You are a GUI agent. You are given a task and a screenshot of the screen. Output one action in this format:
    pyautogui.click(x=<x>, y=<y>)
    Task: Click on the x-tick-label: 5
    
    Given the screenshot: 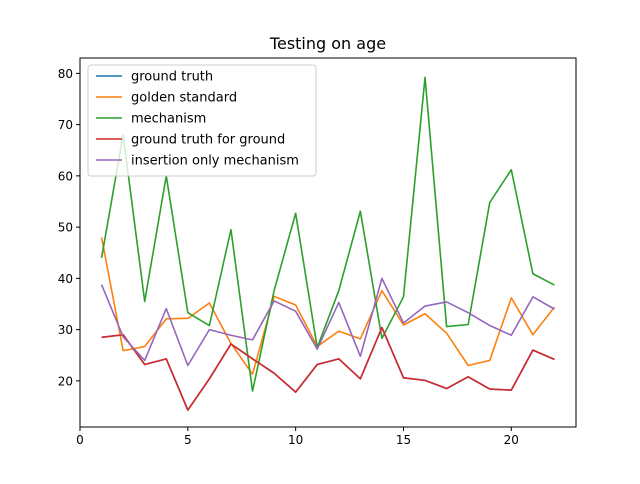 What is the action you would take?
    pyautogui.click(x=188, y=440)
    